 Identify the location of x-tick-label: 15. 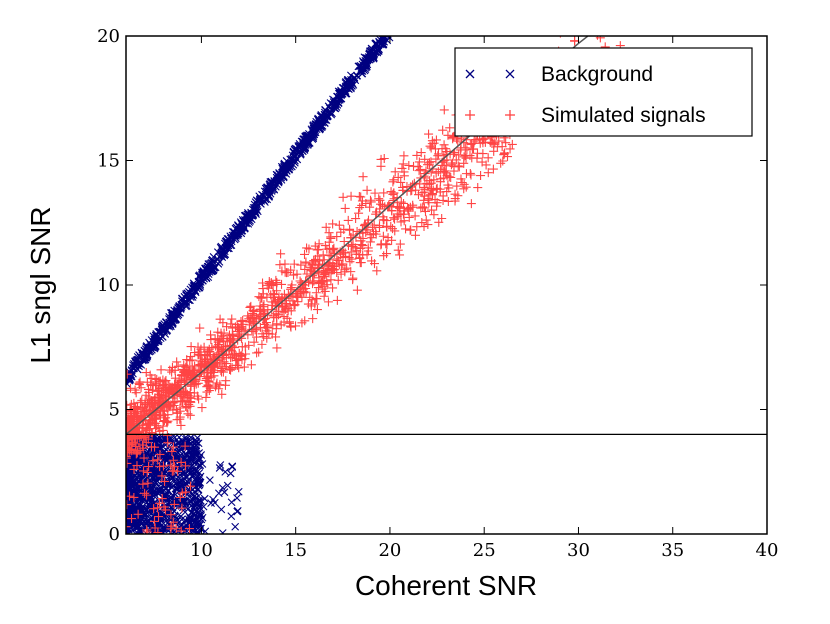
(295, 550).